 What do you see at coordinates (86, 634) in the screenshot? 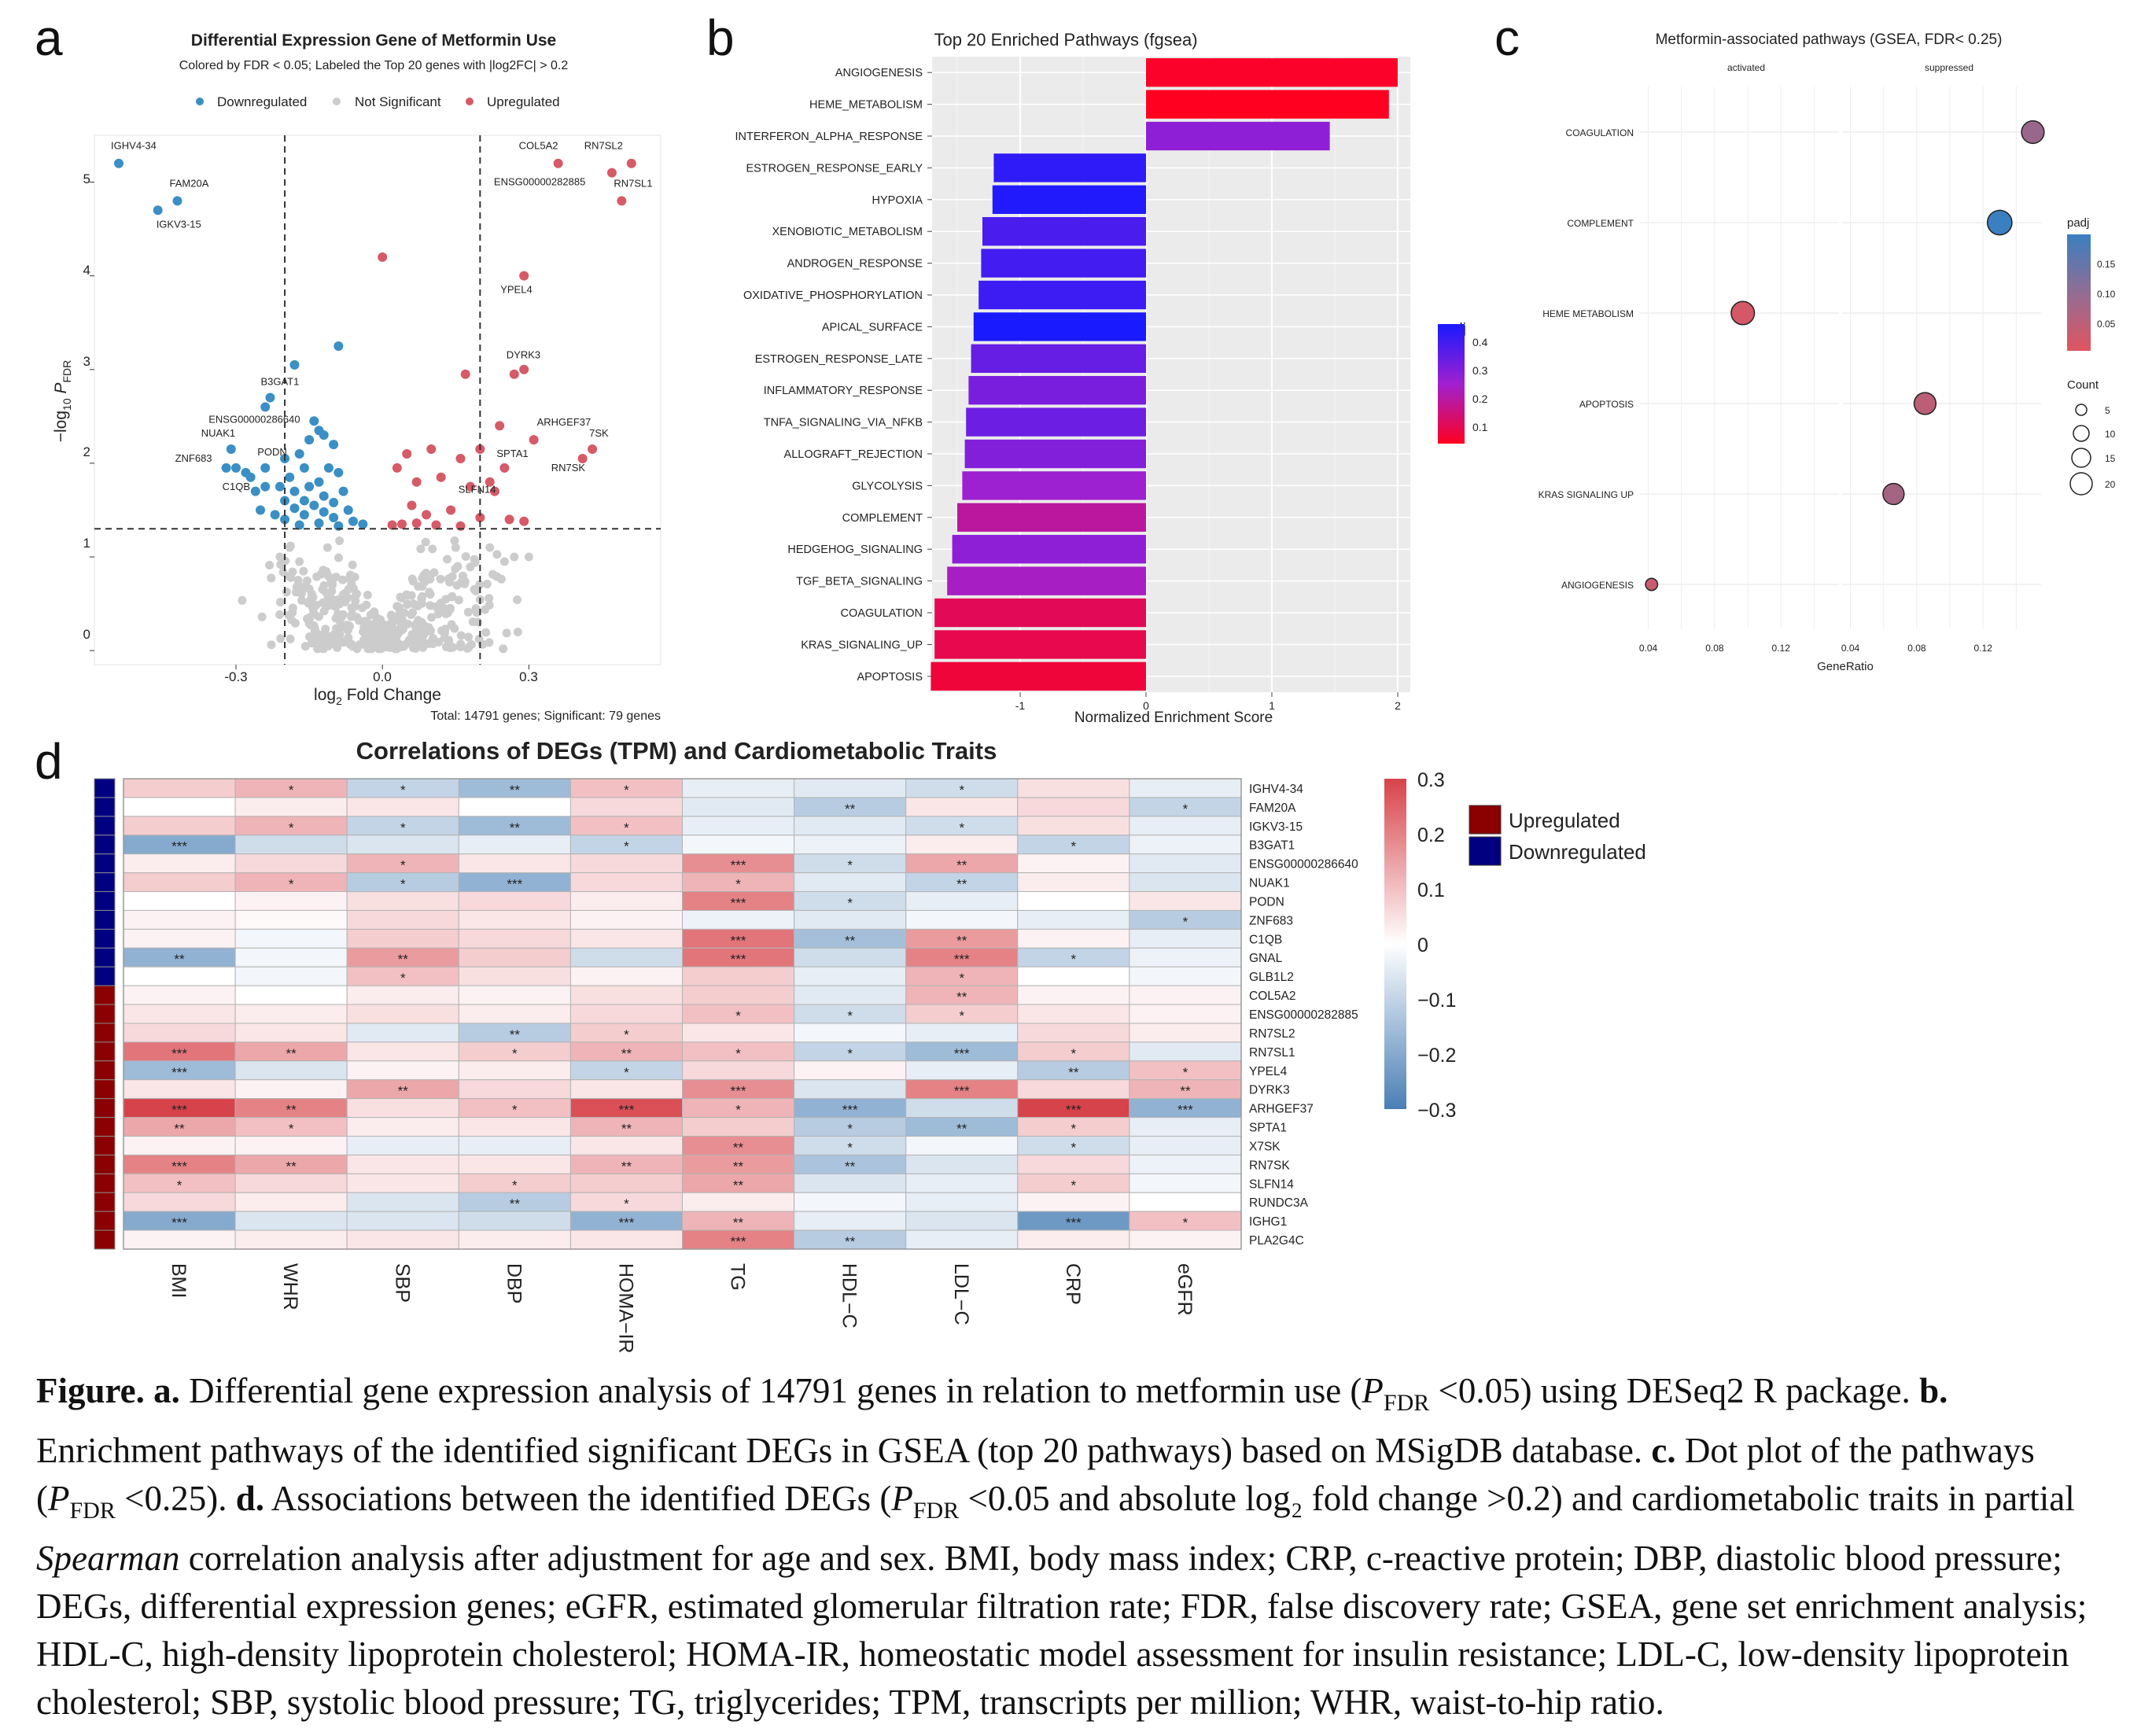
I see `volcano-ytick-0: 0` at bounding box center [86, 634].